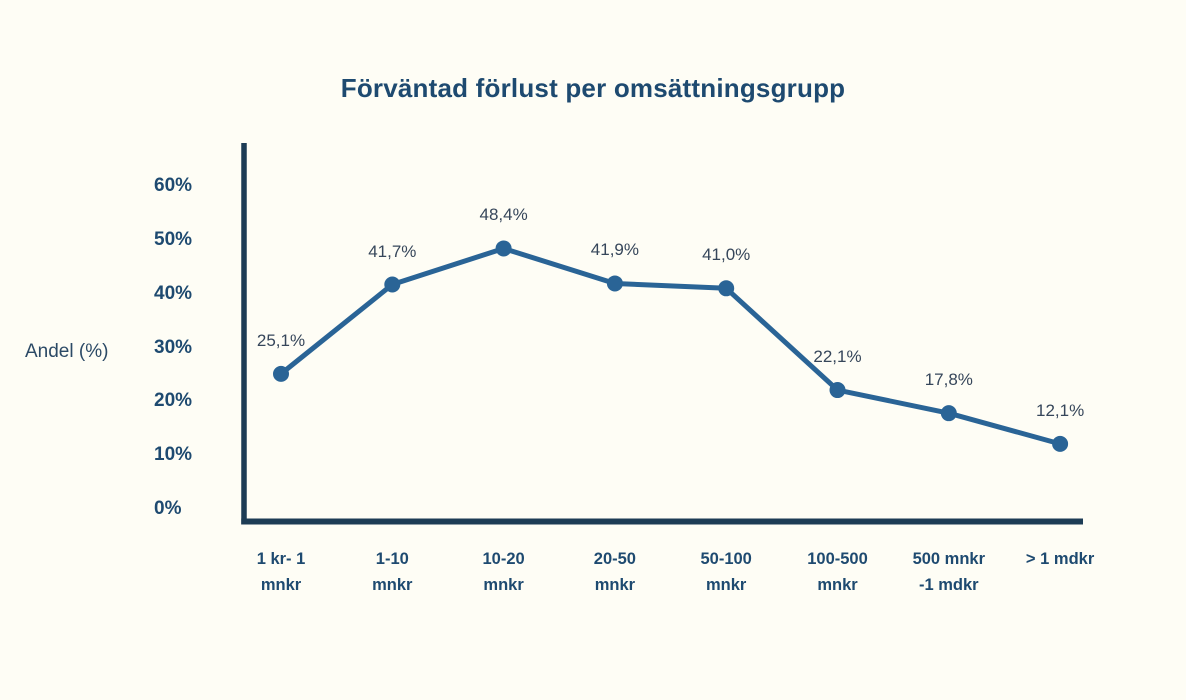 The image size is (1186, 700). Describe the element at coordinates (948, 380) in the screenshot. I see `data-point-label: 17,8%` at that location.